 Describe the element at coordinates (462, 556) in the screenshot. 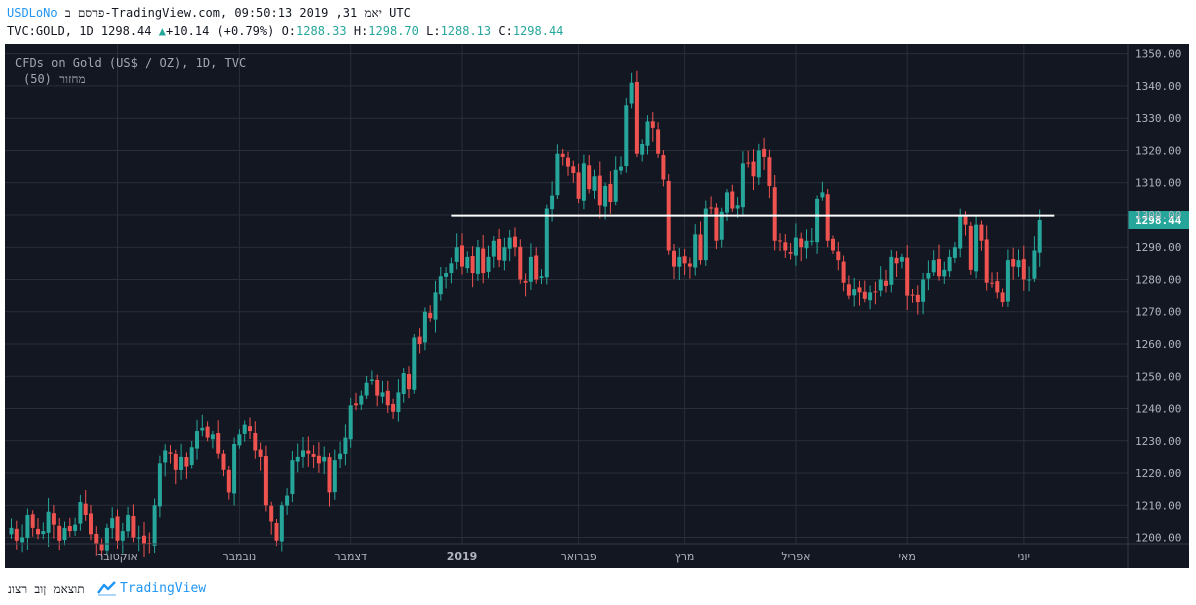

I see `x-tick-label: 2019` at that location.